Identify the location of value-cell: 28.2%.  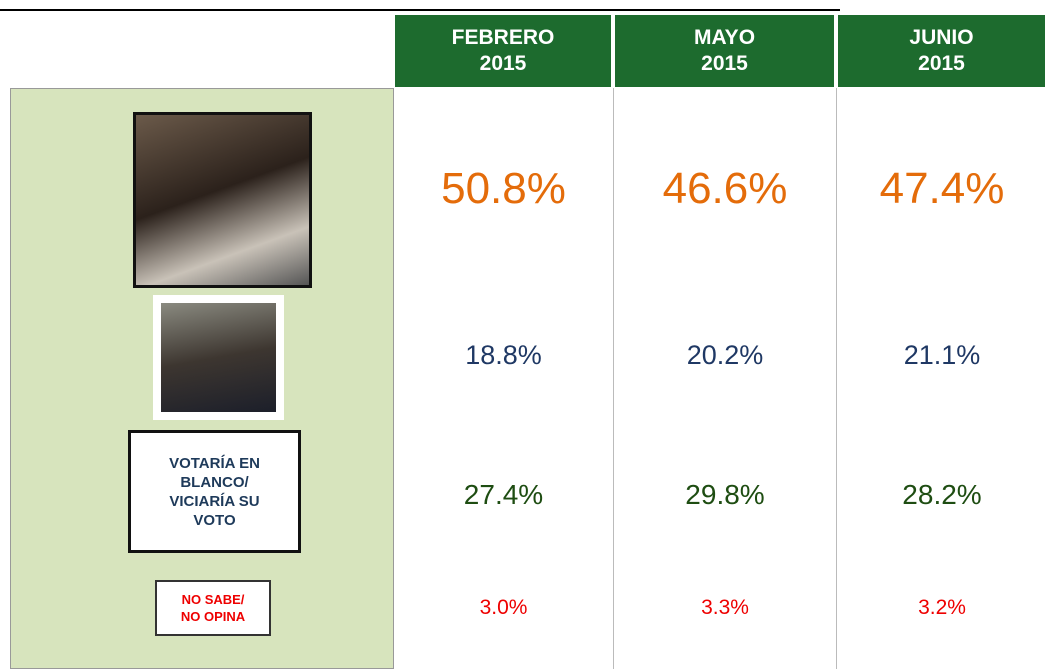
(942, 494).